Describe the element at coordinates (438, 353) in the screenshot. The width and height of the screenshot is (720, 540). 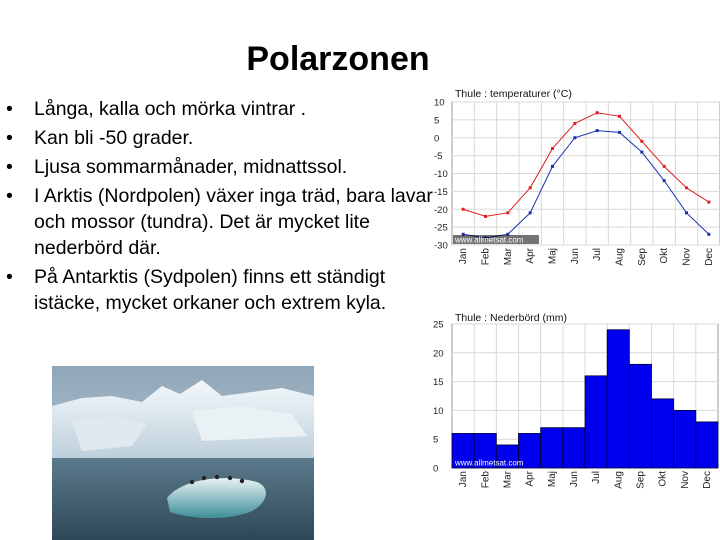
I see `precipitation-y-tick: 20` at that location.